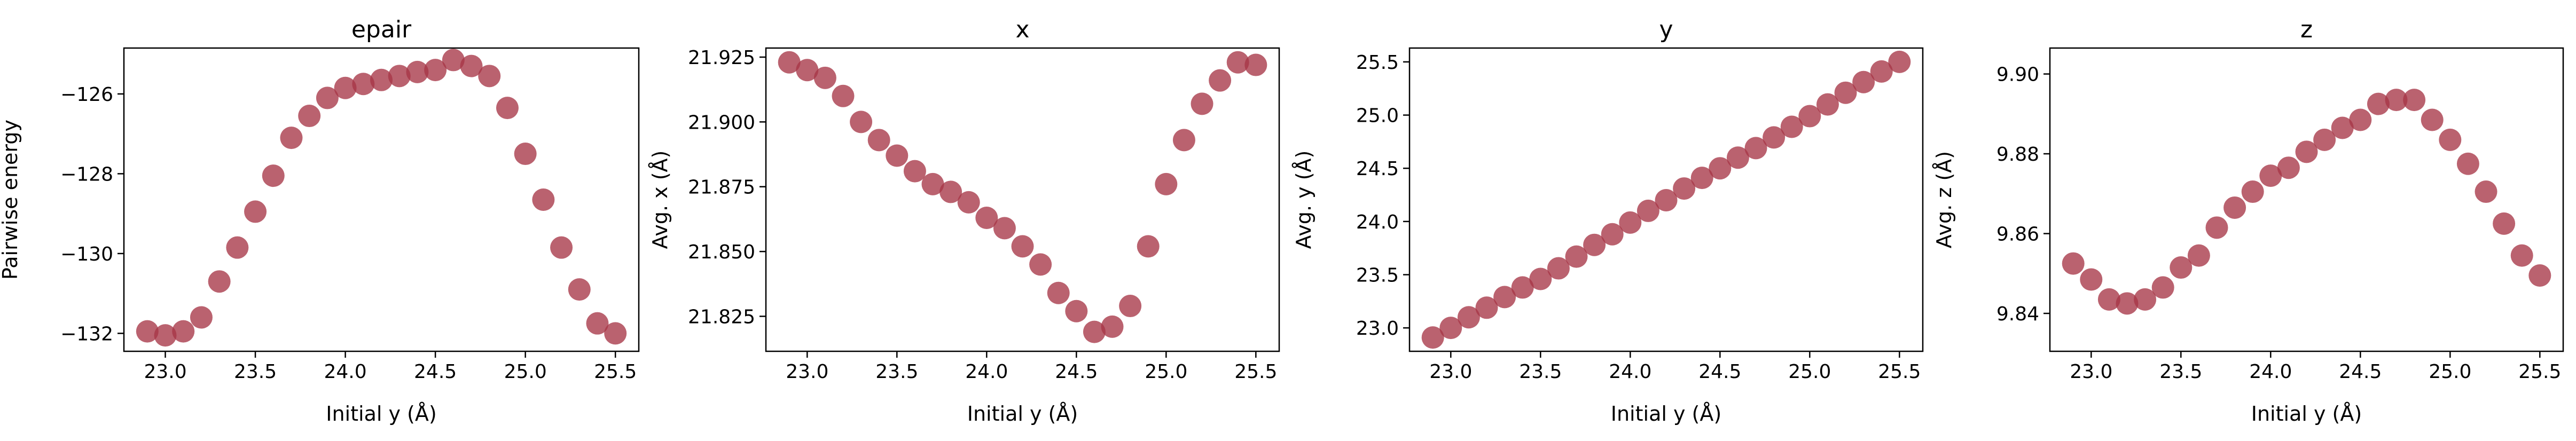 Image resolution: width=2576 pixels, height=441 pixels. Describe the element at coordinates (86, 334) in the screenshot. I see `y-tick-label: −132` at that location.